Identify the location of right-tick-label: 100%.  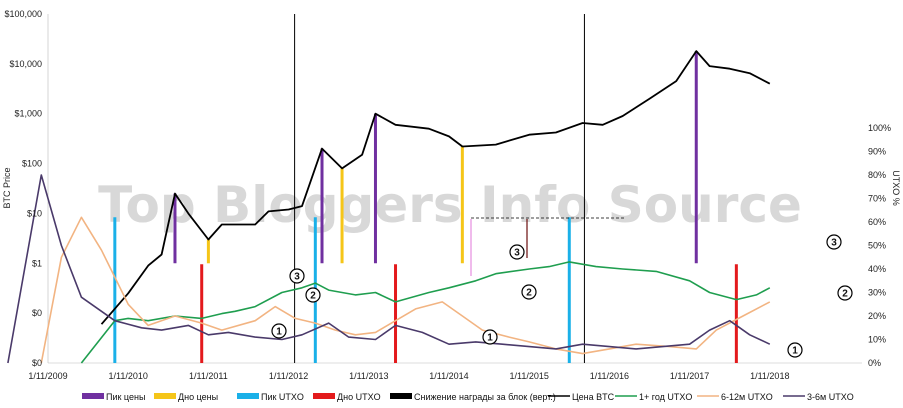
(879, 128).